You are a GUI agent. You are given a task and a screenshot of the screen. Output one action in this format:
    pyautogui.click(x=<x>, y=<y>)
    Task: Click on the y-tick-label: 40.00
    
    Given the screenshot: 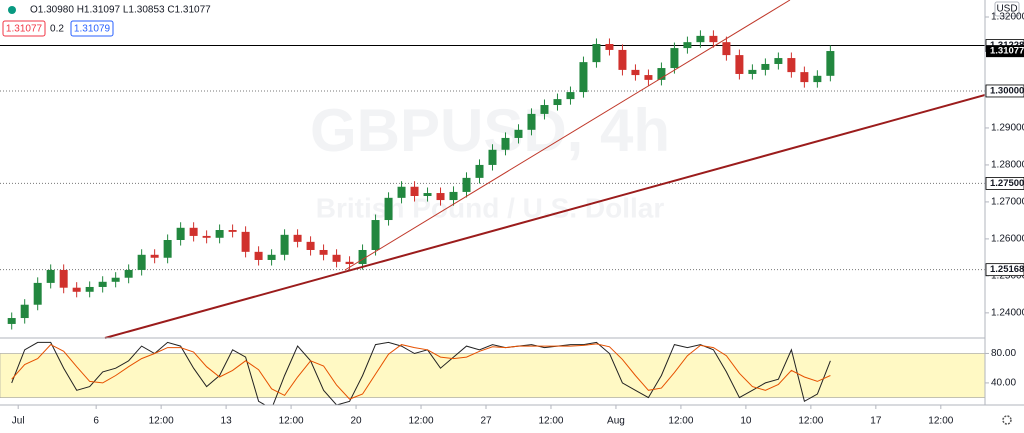 What is the action you would take?
    pyautogui.click(x=1003, y=383)
    